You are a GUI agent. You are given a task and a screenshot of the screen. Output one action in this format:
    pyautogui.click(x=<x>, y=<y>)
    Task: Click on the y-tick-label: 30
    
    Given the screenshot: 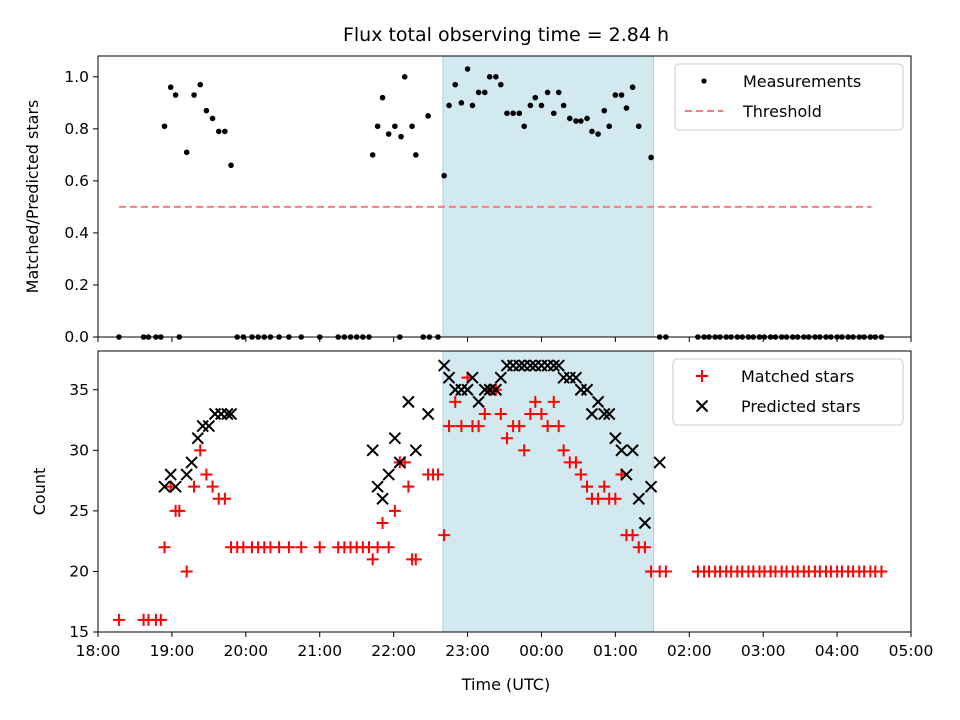 What is the action you would take?
    pyautogui.click(x=79, y=450)
    